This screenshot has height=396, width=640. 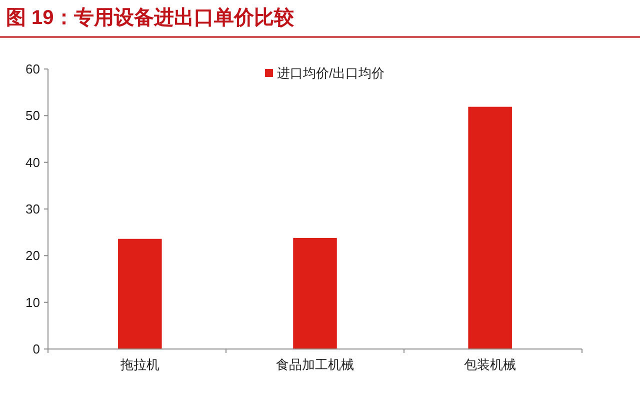 I want to click on y-tick-label: 30, so click(x=33, y=209).